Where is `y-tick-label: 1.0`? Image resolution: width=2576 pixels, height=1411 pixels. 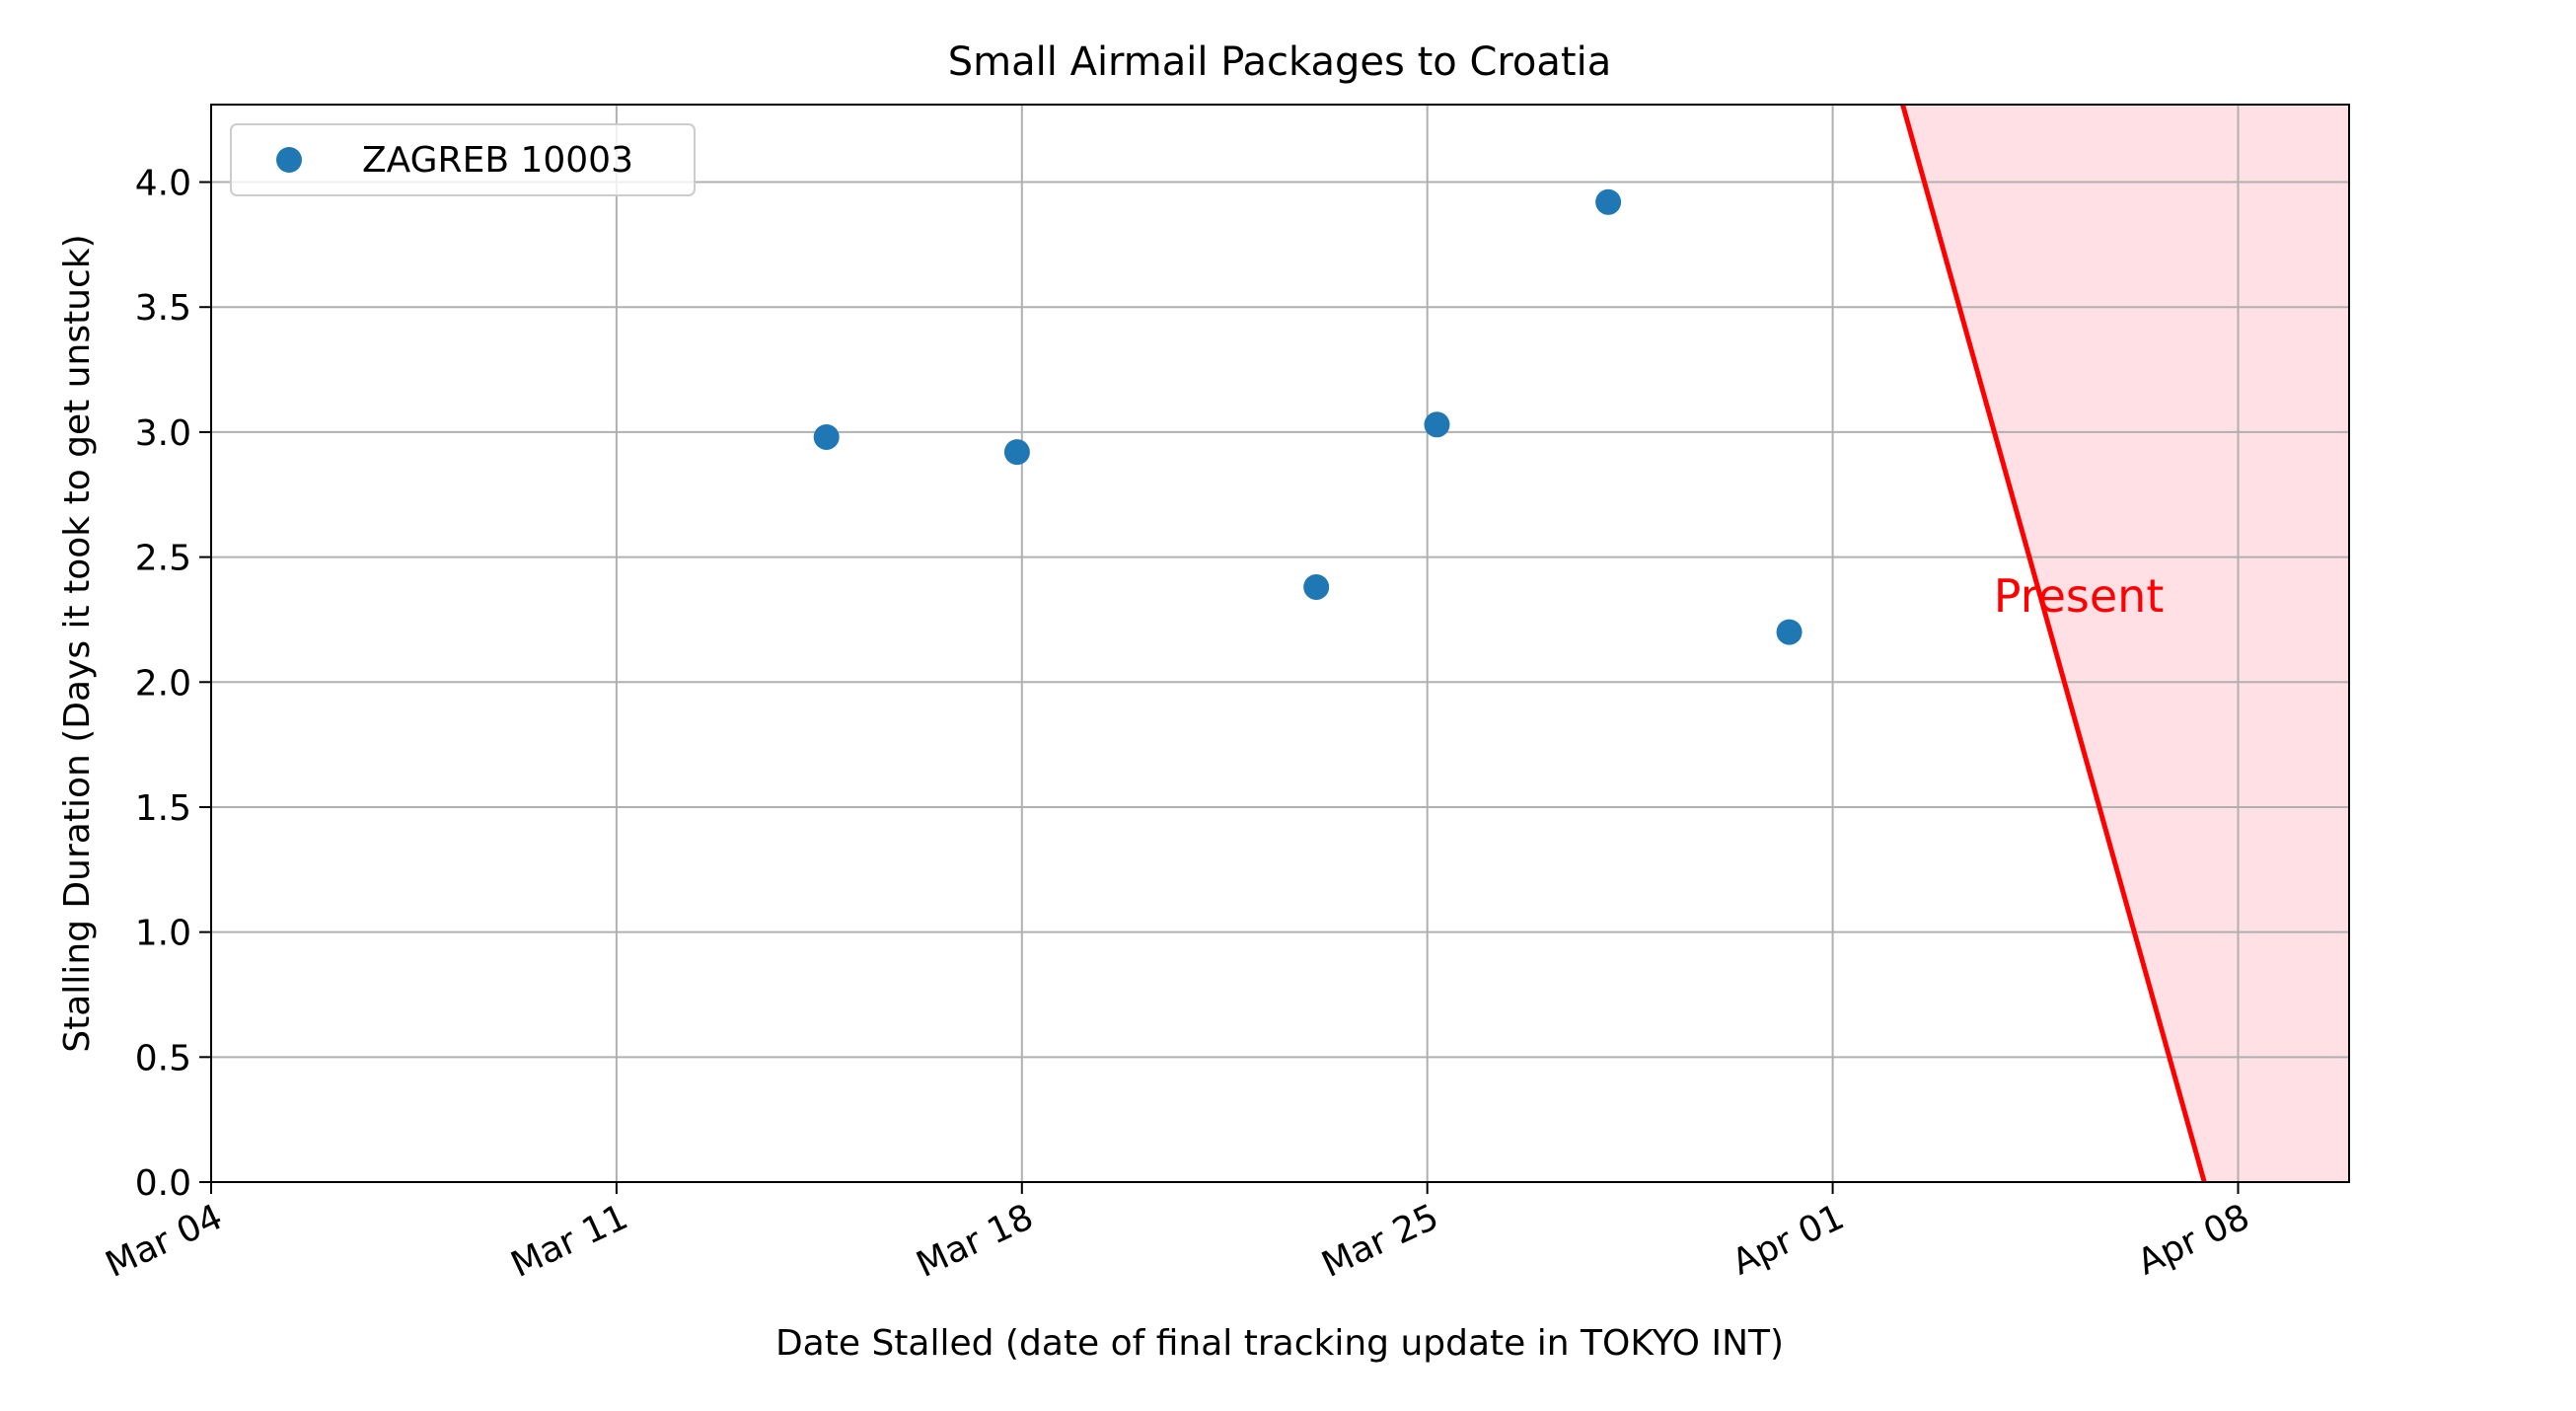
y-tick-label: 1.0 is located at coordinates (163, 934).